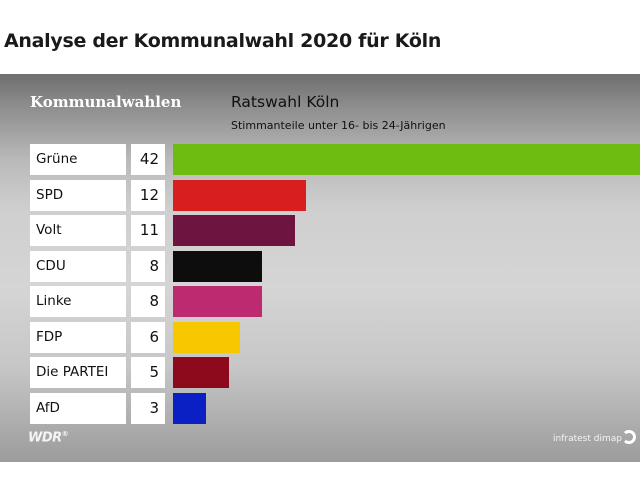  I want to click on bar-row: AfD 3, so click(320, 408).